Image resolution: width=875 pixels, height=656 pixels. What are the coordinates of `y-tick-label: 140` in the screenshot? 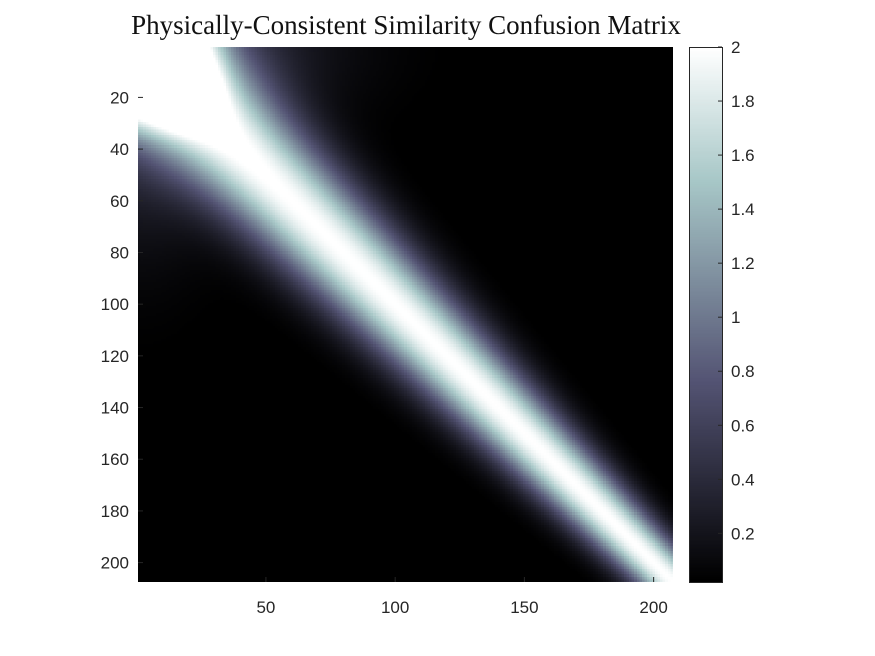 It's located at (115, 408).